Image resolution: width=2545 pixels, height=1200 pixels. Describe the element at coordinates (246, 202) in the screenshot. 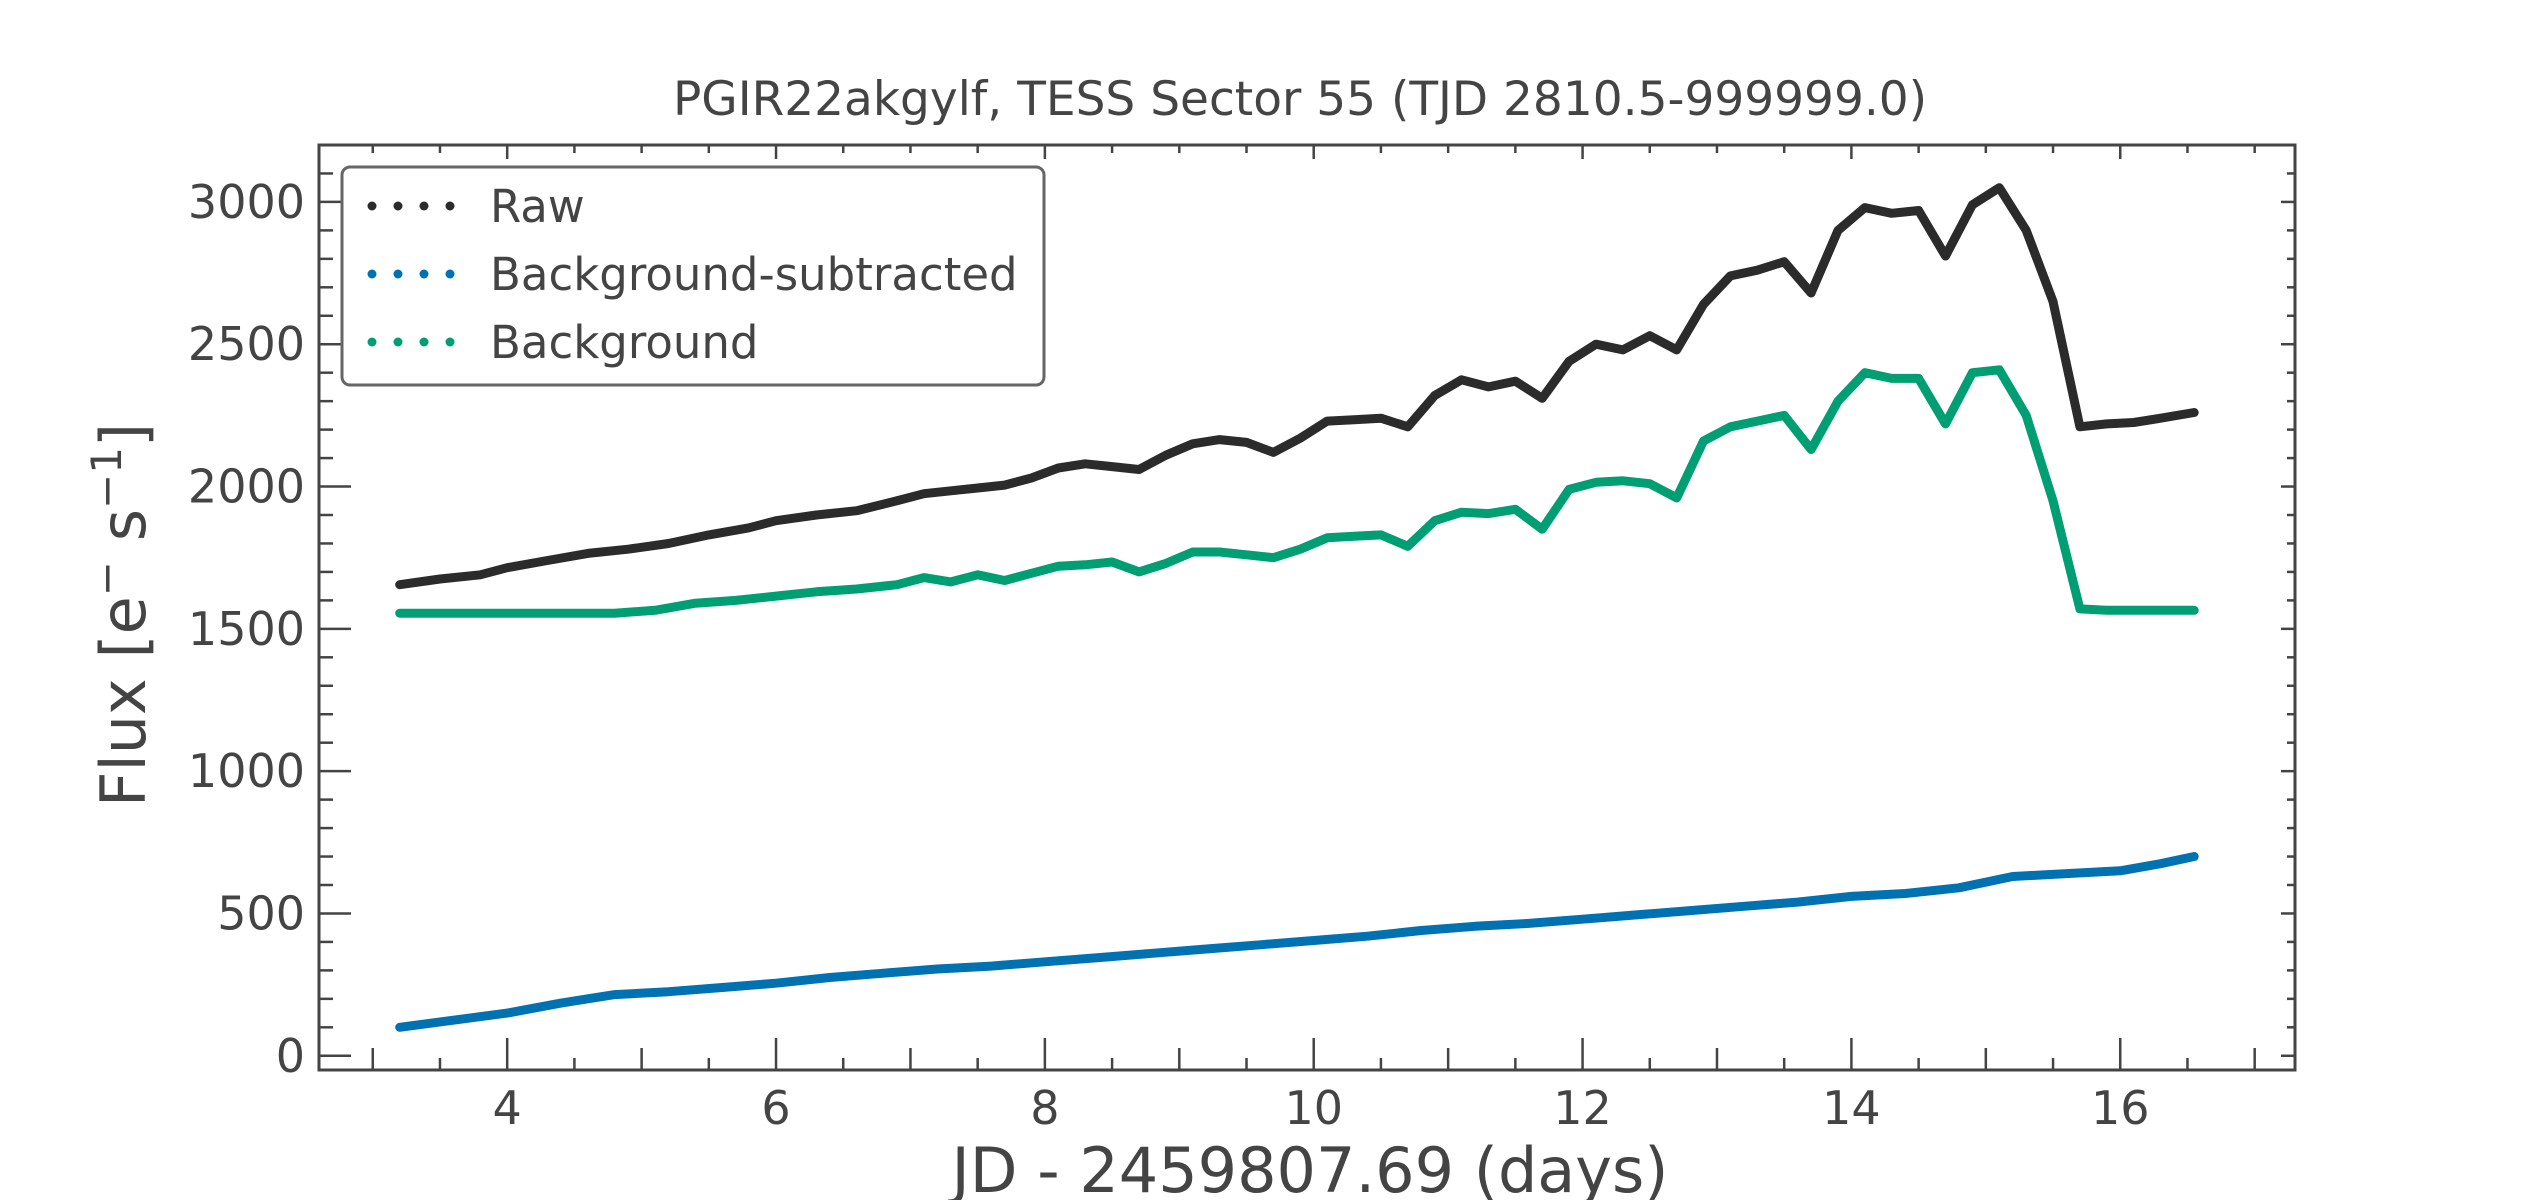

I see `y-tick-label: 3000` at that location.